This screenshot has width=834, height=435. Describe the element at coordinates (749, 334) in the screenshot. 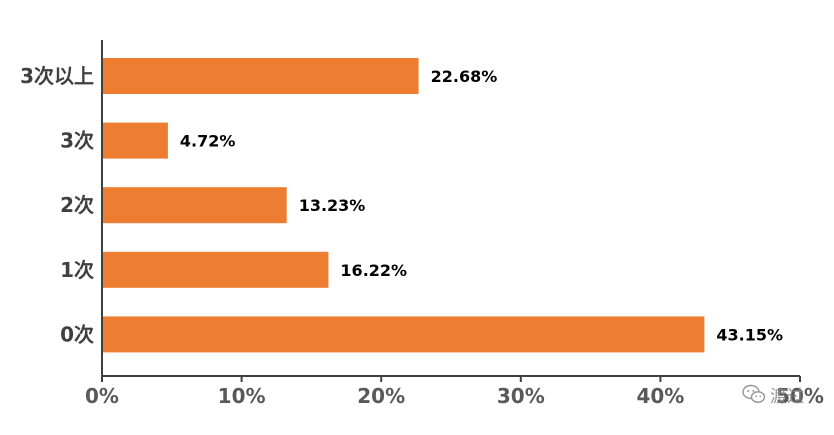

I see `data-label: 43.15%` at that location.